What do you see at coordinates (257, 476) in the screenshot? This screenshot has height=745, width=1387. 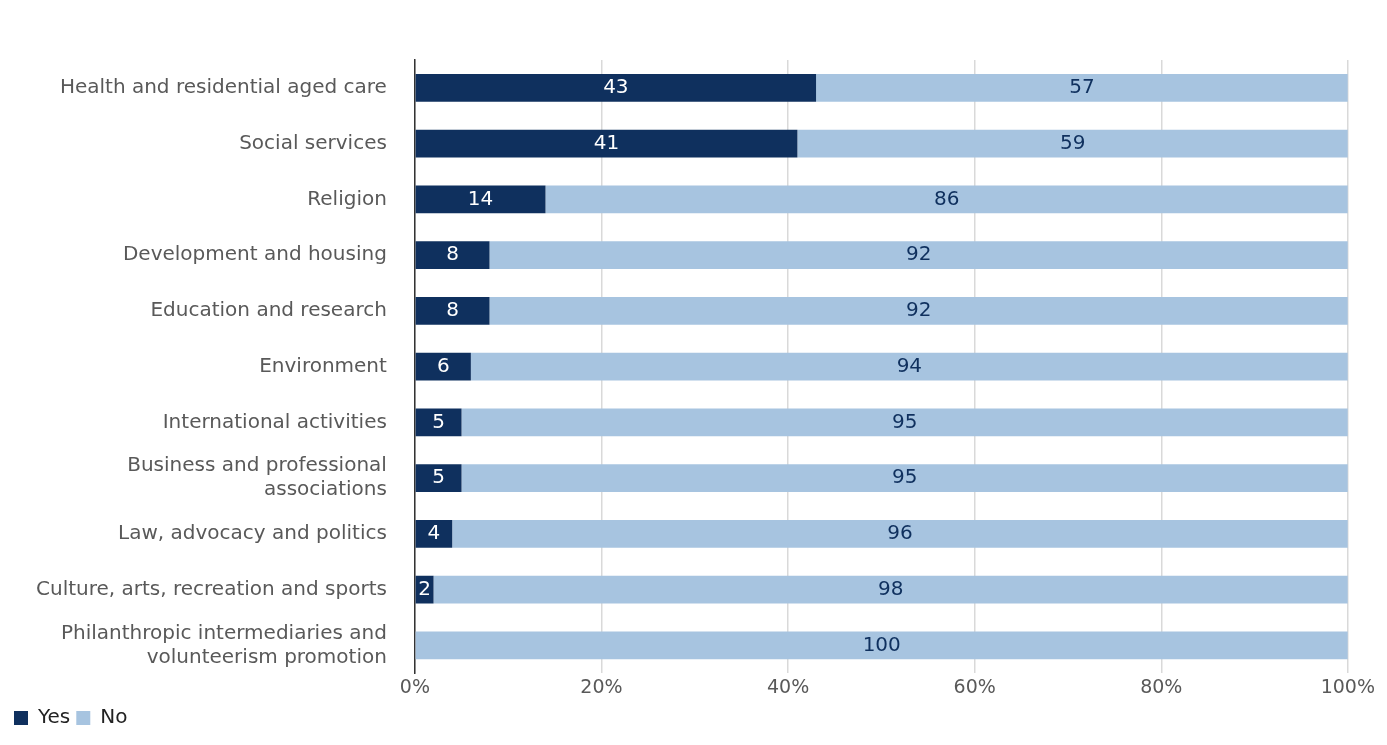 I see `y-tick-label: Business and professional associations` at bounding box center [257, 476].